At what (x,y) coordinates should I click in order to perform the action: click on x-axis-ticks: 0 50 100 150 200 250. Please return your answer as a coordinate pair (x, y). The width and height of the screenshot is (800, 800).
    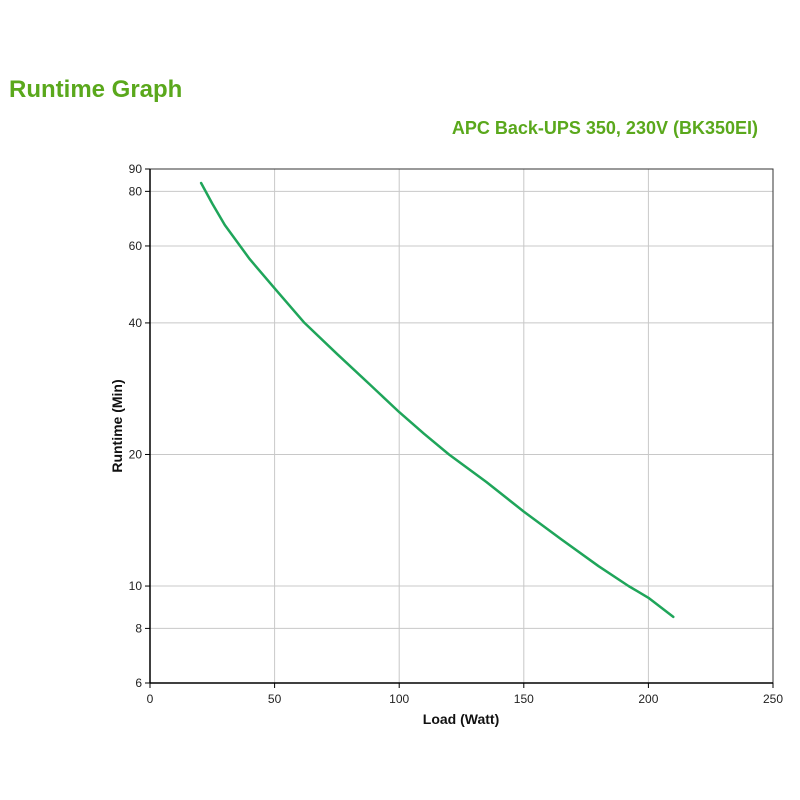
    Looking at the image, I should click on (465, 694).